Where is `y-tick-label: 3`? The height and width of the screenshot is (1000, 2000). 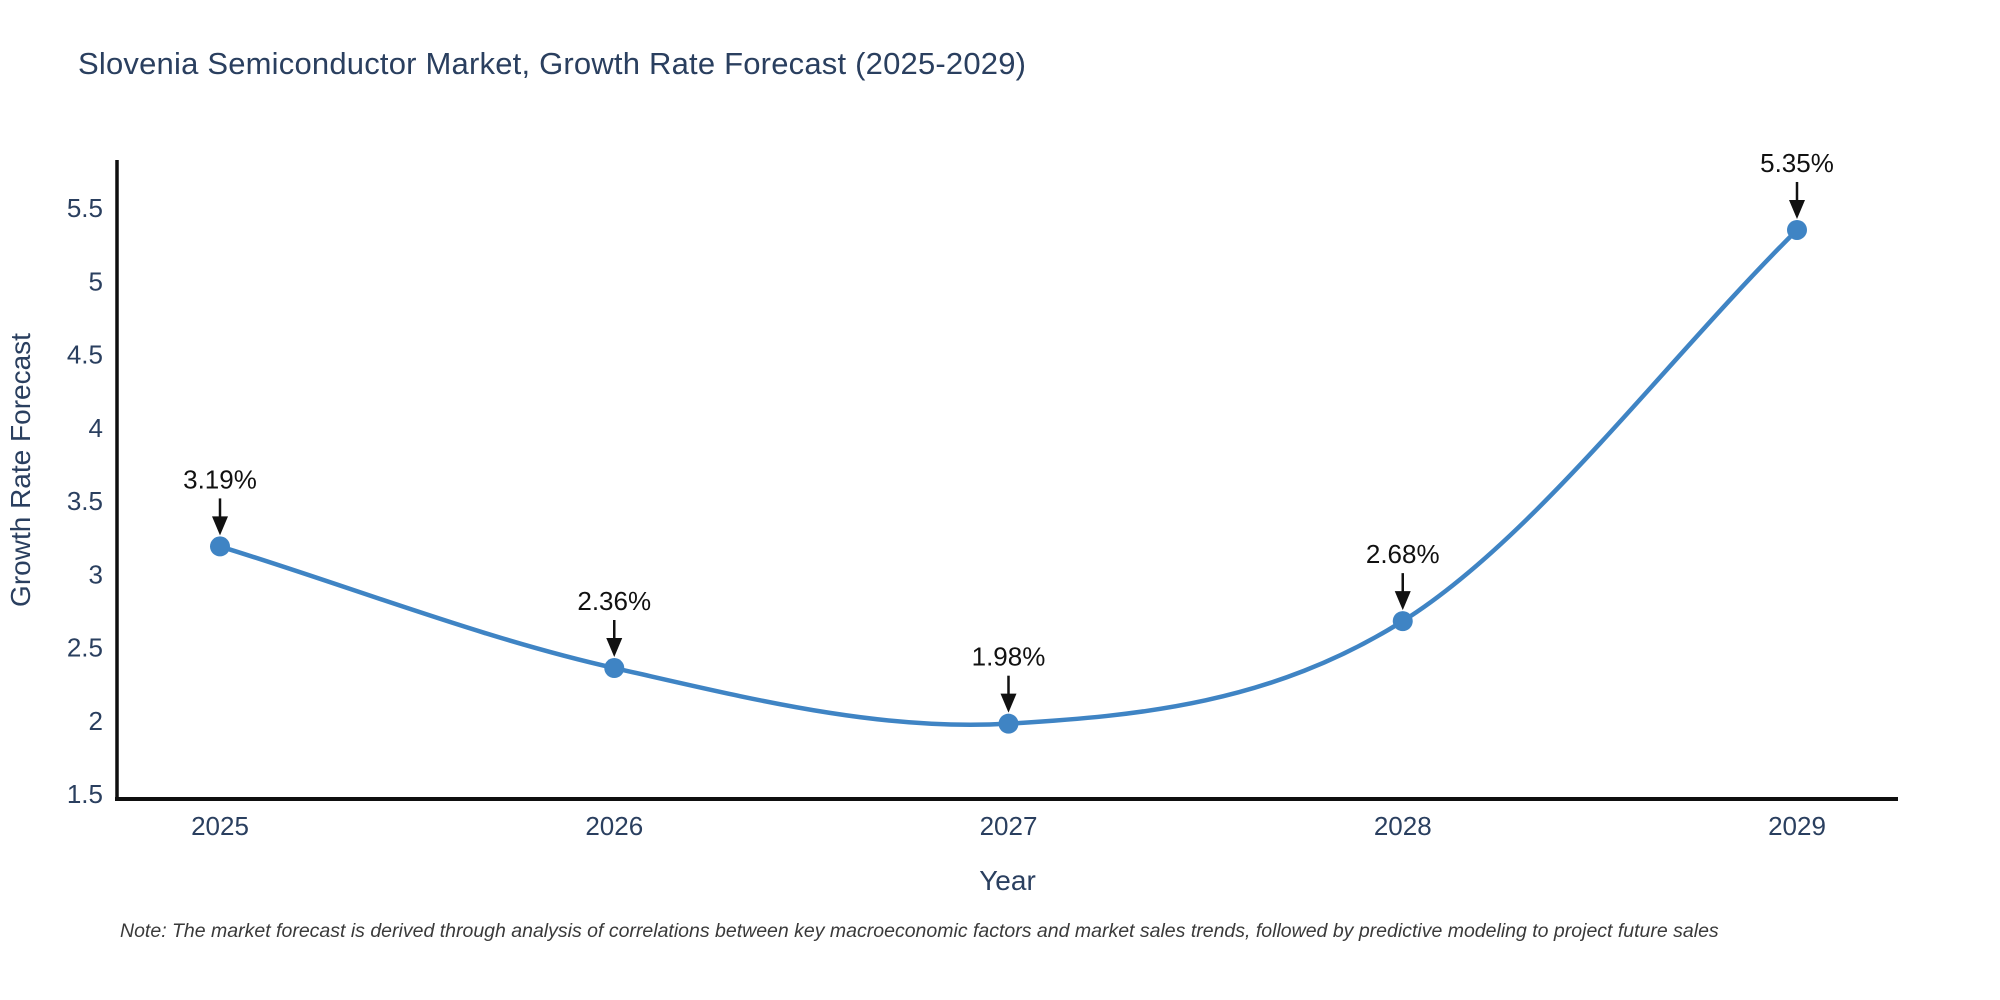 y-tick-label: 3 is located at coordinates (96, 574).